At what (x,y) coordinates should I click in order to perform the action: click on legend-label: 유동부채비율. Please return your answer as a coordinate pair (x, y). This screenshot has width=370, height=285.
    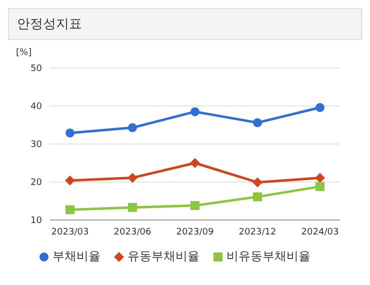
    Looking at the image, I should click on (163, 256).